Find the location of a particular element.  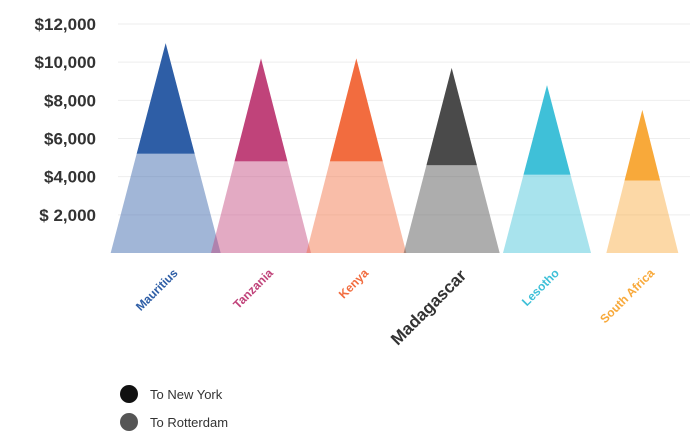

y-tick-label: $12,000 is located at coordinates (65, 24).